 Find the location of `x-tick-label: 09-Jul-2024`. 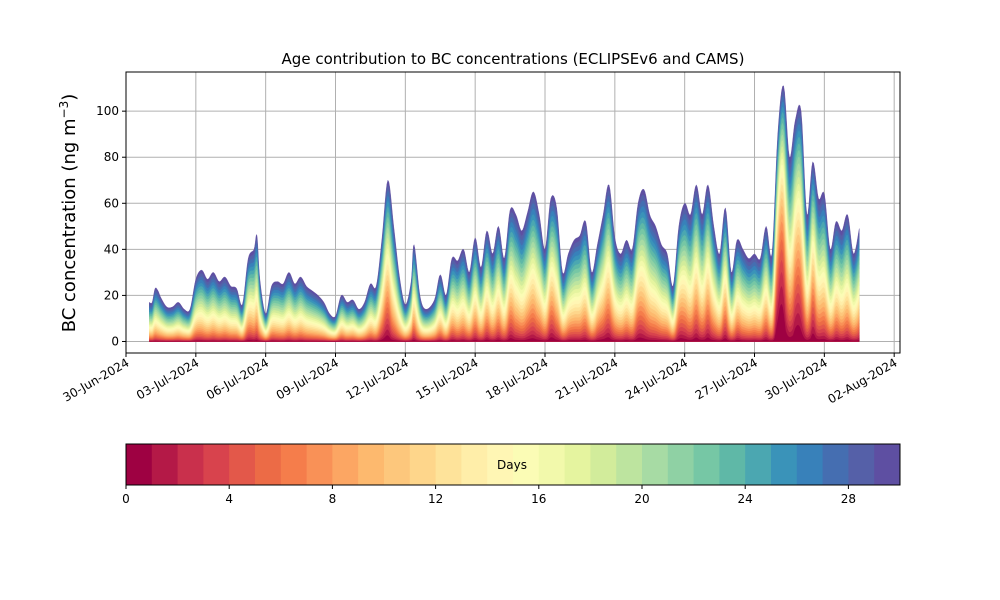

x-tick-label: 09-Jul-2024 is located at coordinates (307, 378).